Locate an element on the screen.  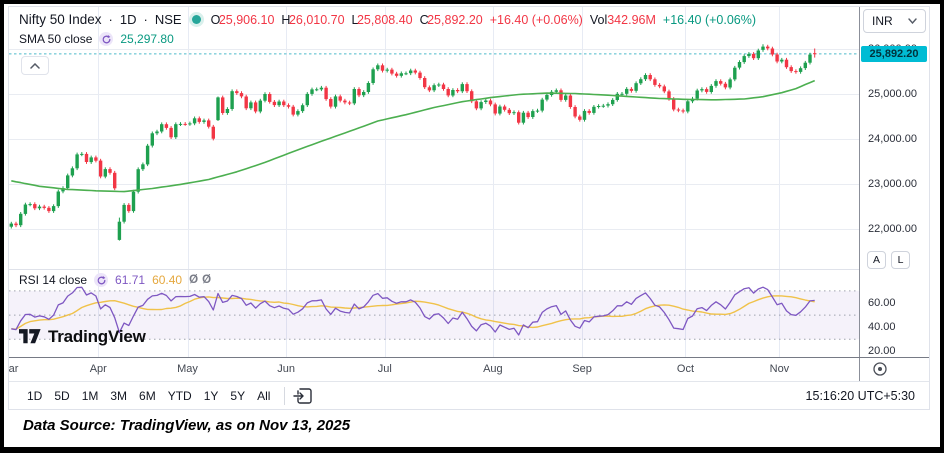
currency-value: INR is located at coordinates (882, 21).